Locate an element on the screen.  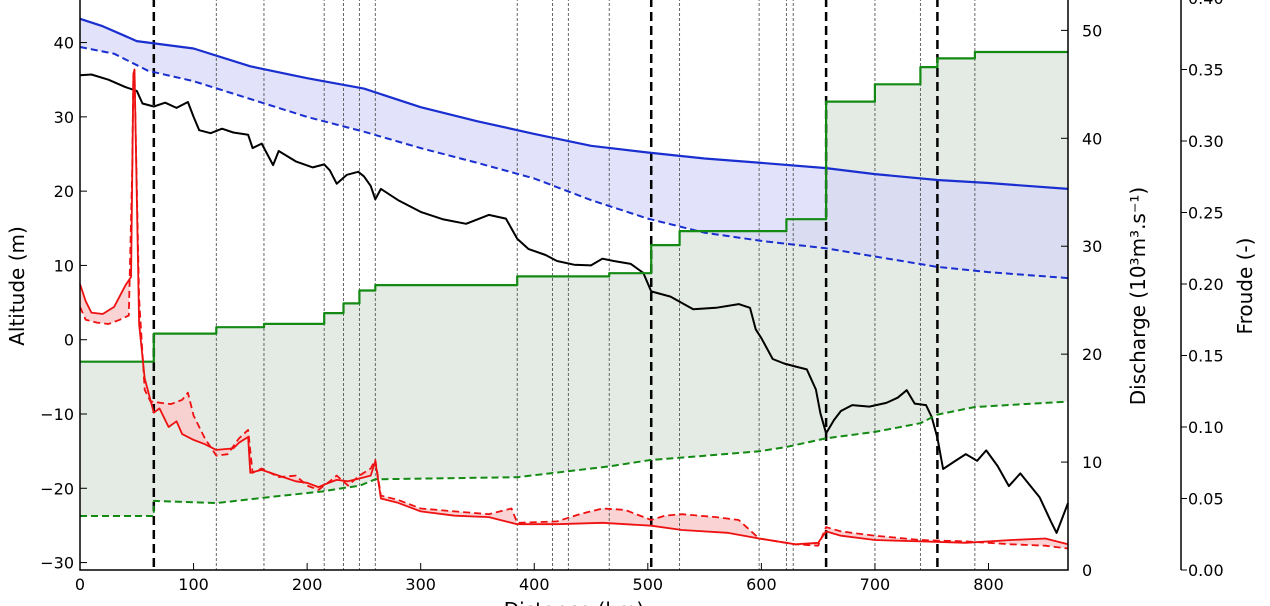
altitude-tick-label: 20 is located at coordinates (64, 191).